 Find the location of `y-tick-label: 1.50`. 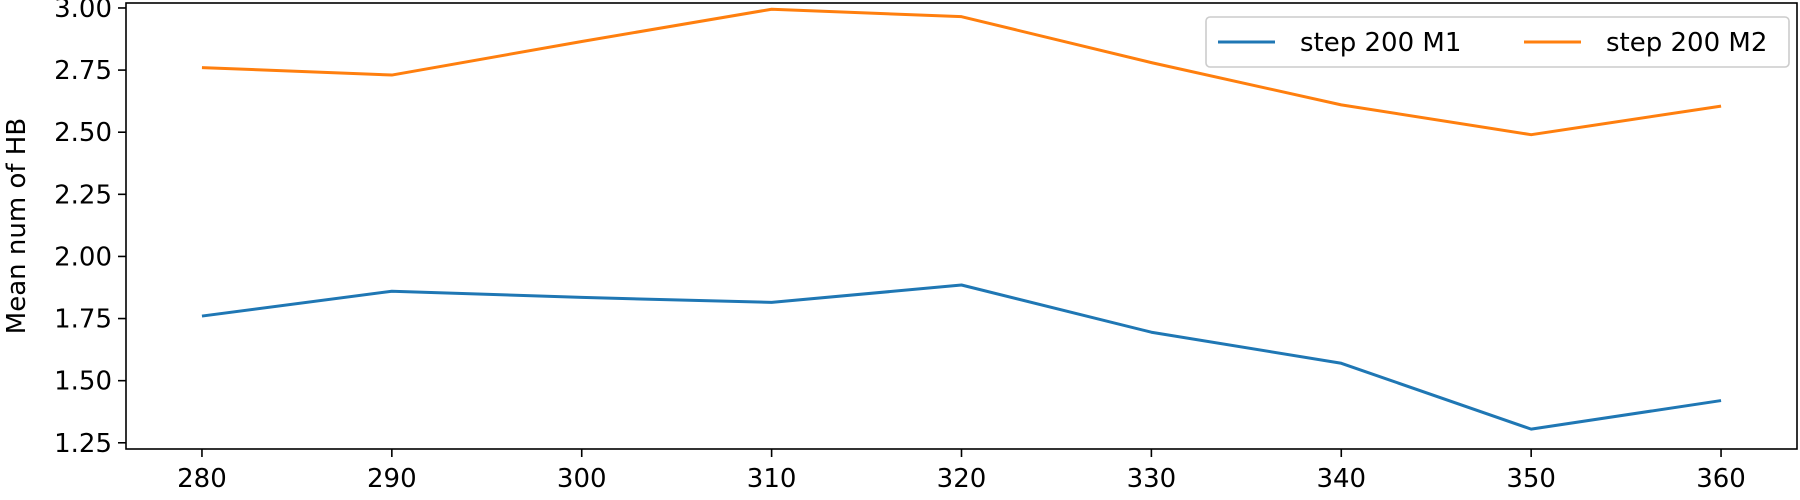

y-tick-label: 1.50 is located at coordinates (83, 382).